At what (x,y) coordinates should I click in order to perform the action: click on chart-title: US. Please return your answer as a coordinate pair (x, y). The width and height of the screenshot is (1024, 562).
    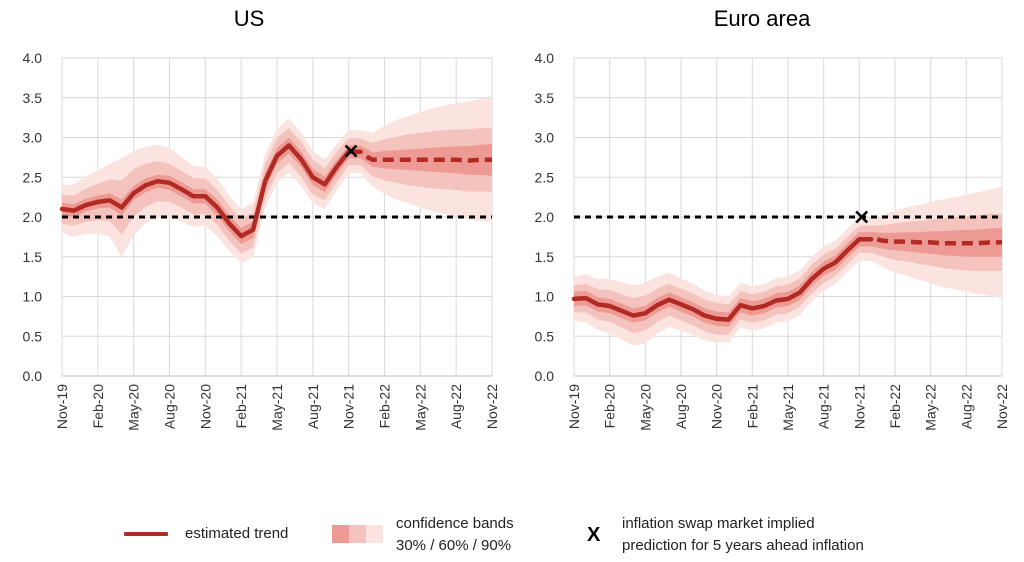
    Looking at the image, I should click on (249, 18).